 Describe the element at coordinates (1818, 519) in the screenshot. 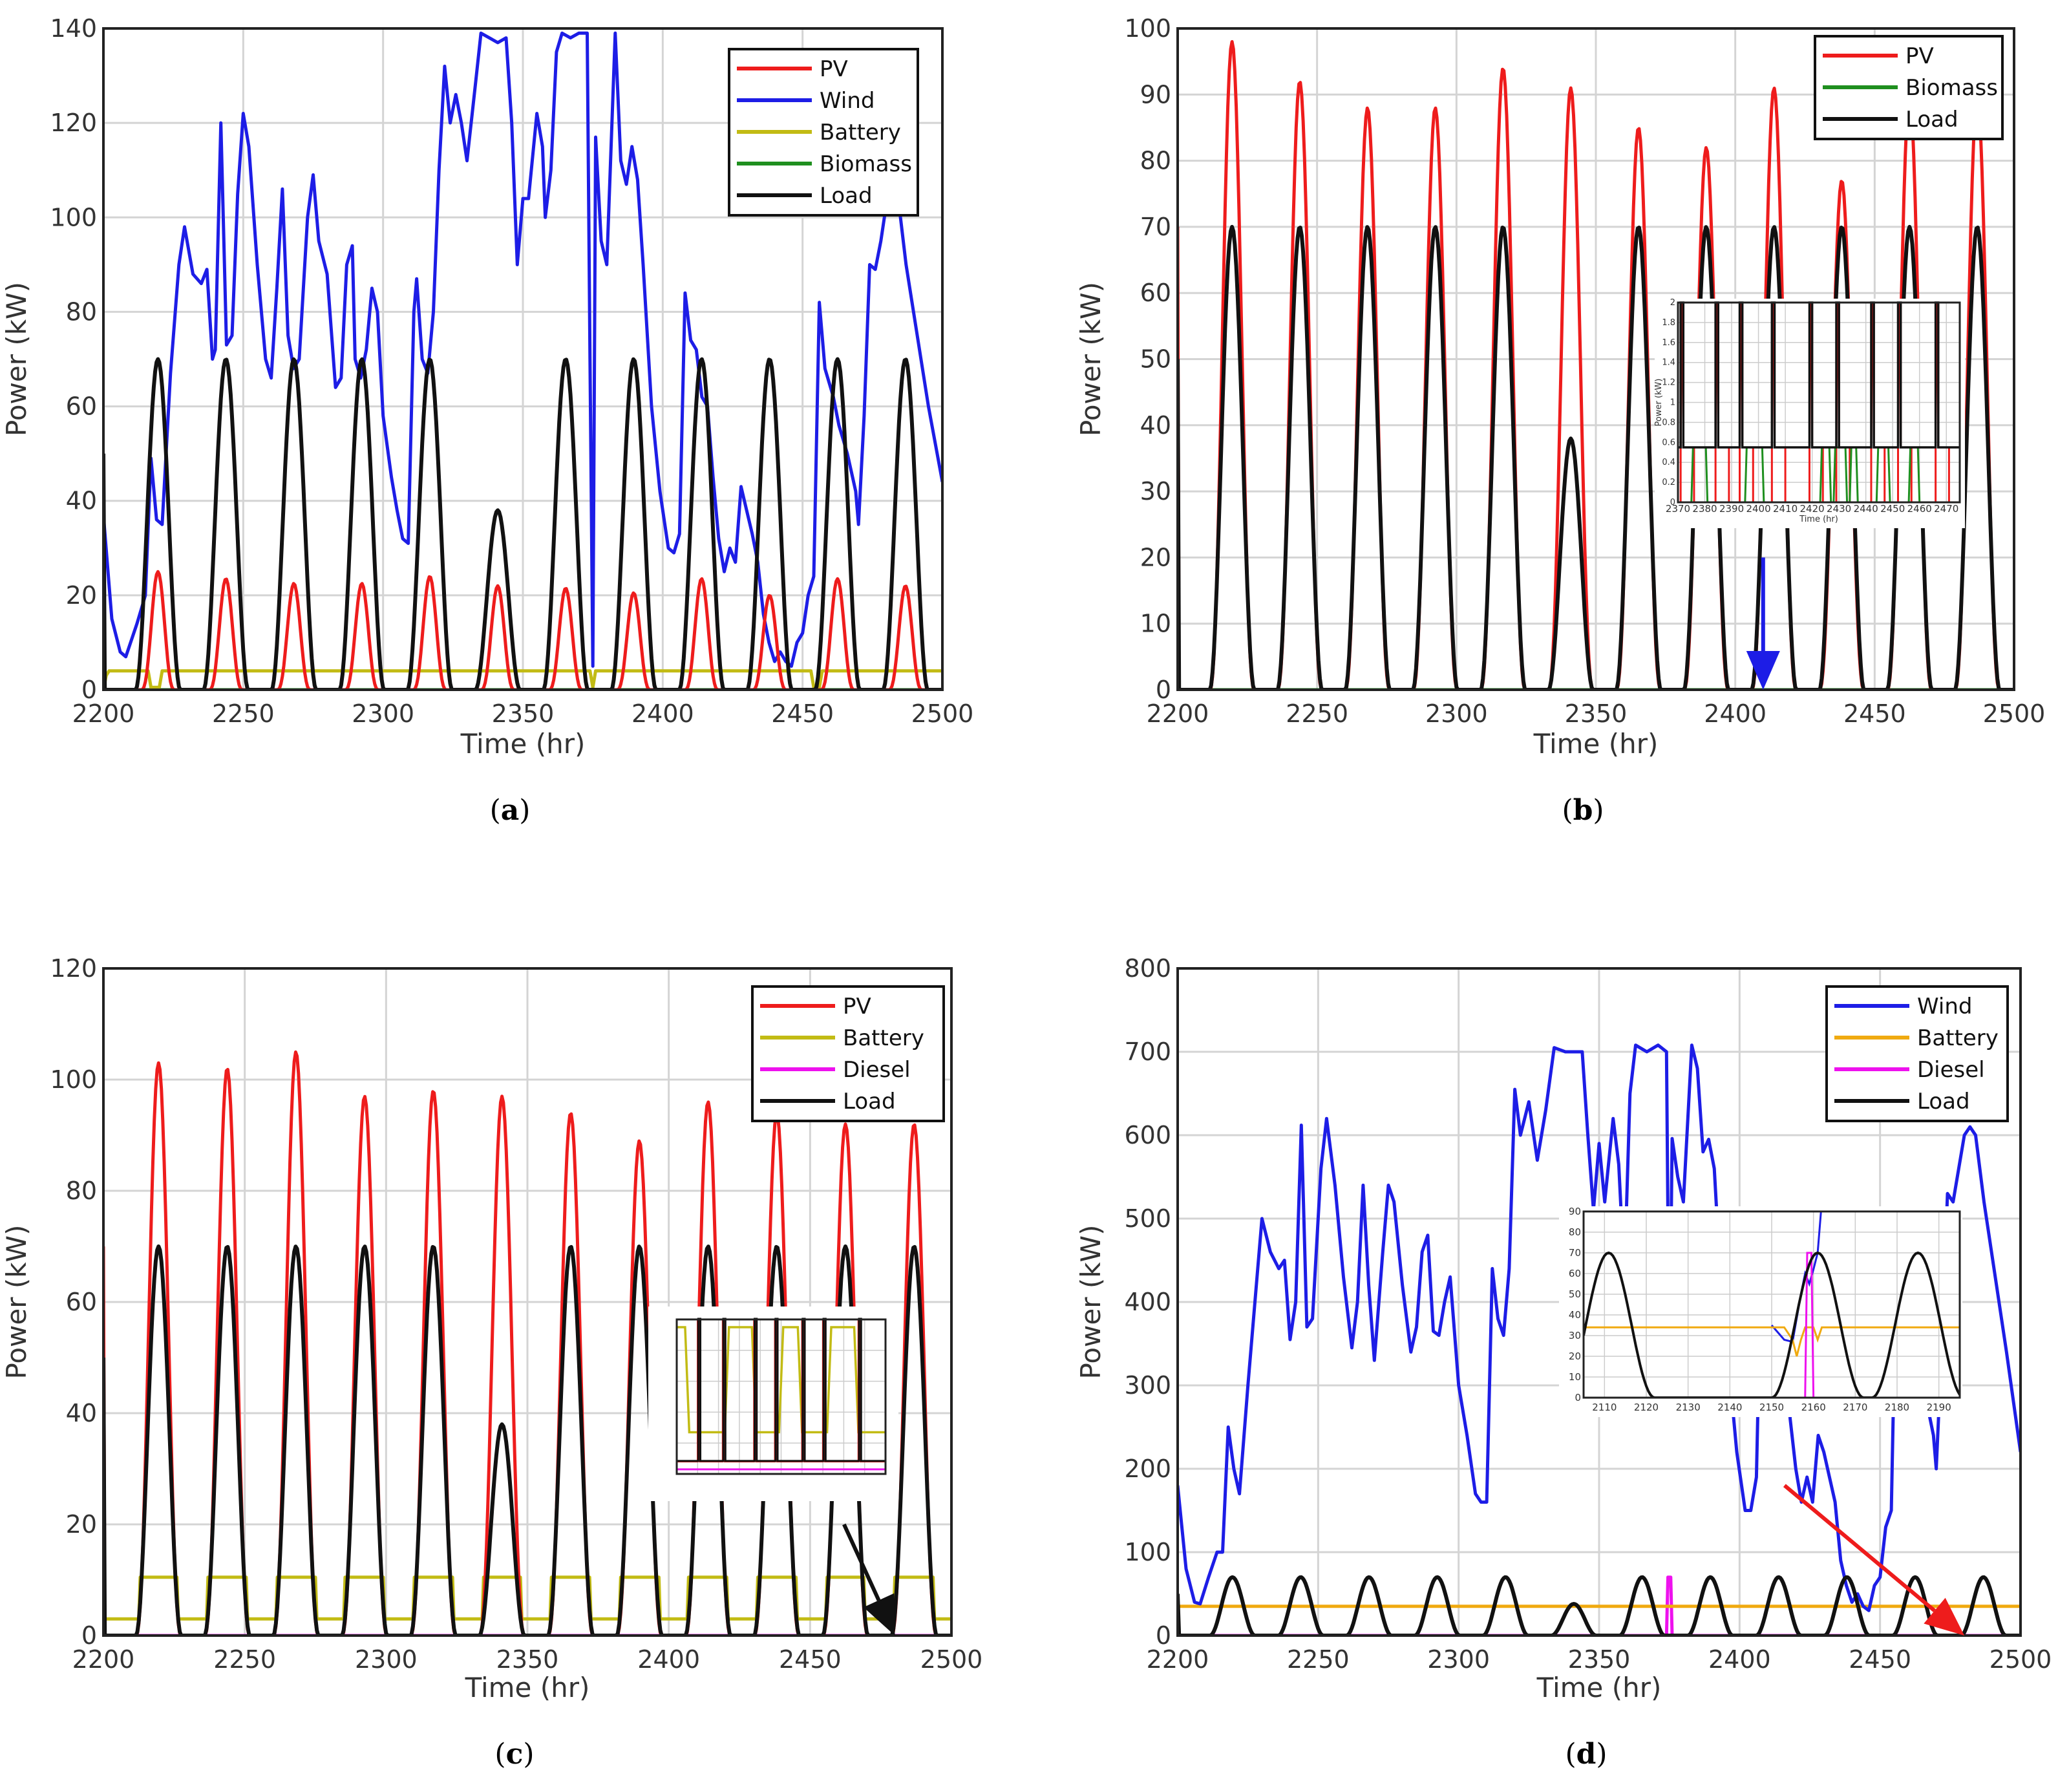

I see `inset-x-axis-label: Time (hr)` at that location.